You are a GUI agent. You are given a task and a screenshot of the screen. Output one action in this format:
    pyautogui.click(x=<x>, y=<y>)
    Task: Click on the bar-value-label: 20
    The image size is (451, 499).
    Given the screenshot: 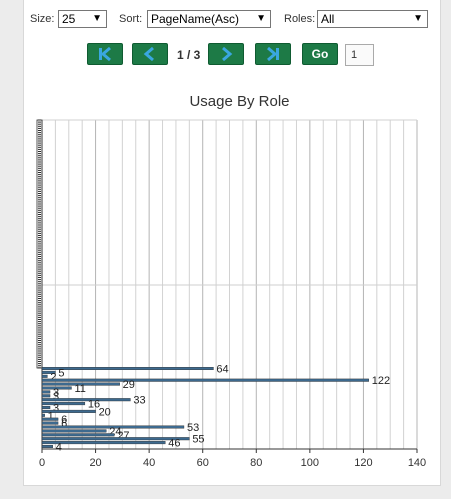 What is the action you would take?
    pyautogui.click(x=105, y=412)
    